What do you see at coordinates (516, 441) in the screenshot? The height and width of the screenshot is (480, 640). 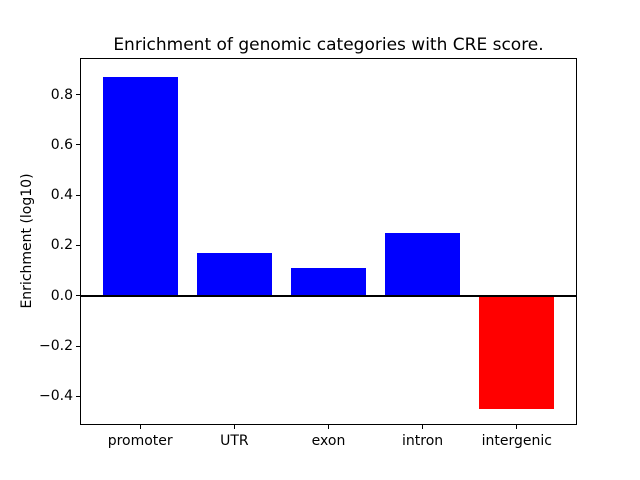 I see `x-tick-label-intergenic: intergenic` at bounding box center [516, 441].